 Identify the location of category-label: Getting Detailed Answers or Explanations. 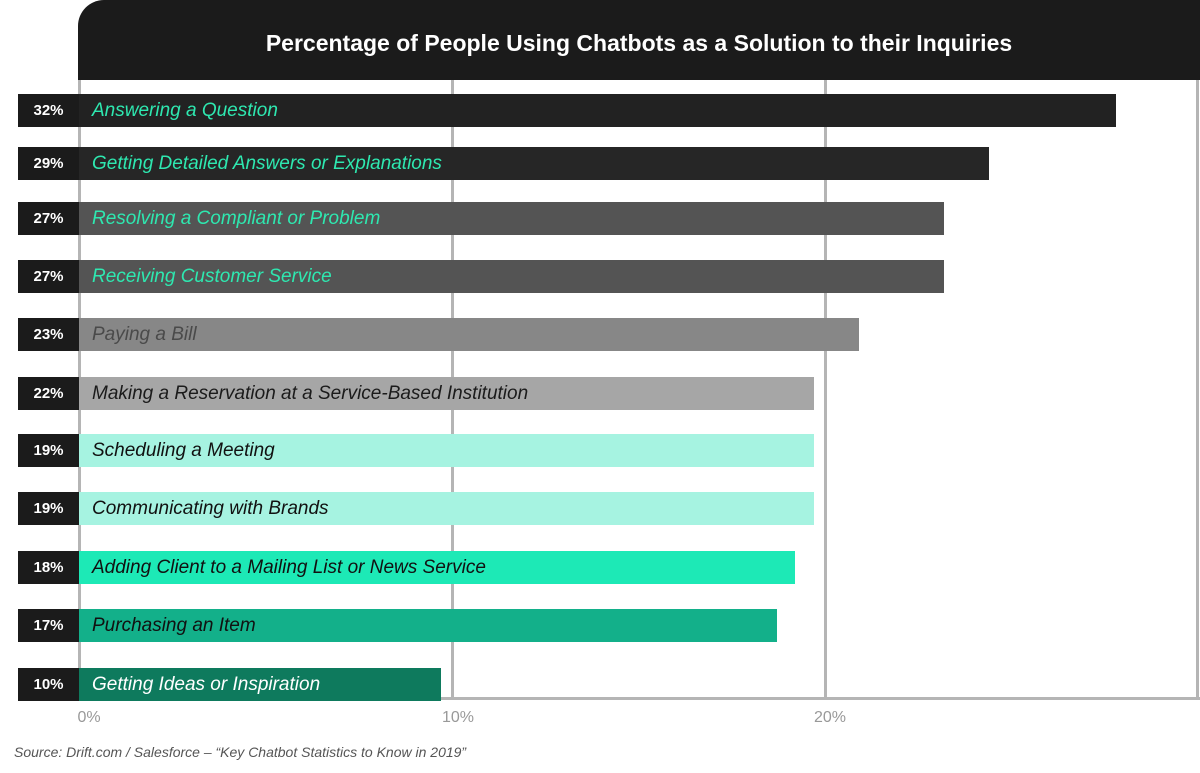
(267, 163).